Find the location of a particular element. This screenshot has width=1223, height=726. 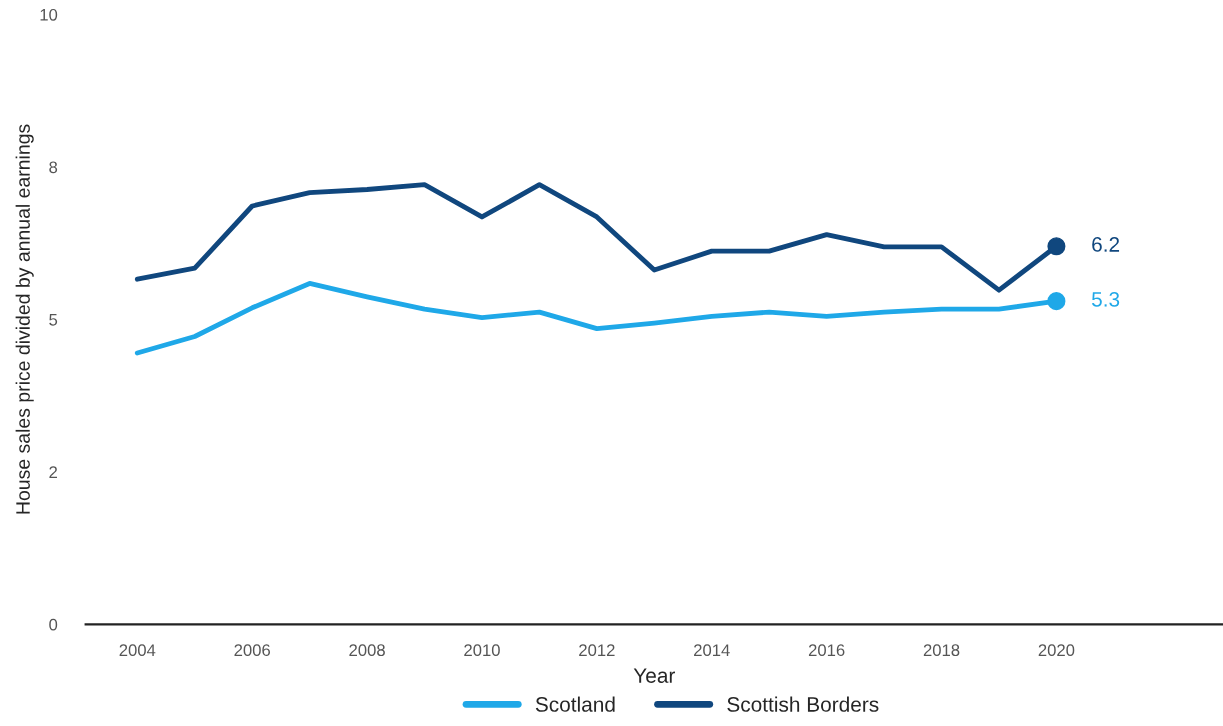

x-tick-label: 2014 is located at coordinates (712, 650).